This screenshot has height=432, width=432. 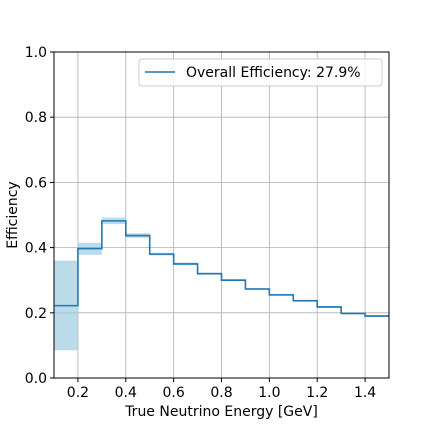 What do you see at coordinates (221, 412) in the screenshot?
I see `x-axis-label: True Neutrino Energy [GeV]` at bounding box center [221, 412].